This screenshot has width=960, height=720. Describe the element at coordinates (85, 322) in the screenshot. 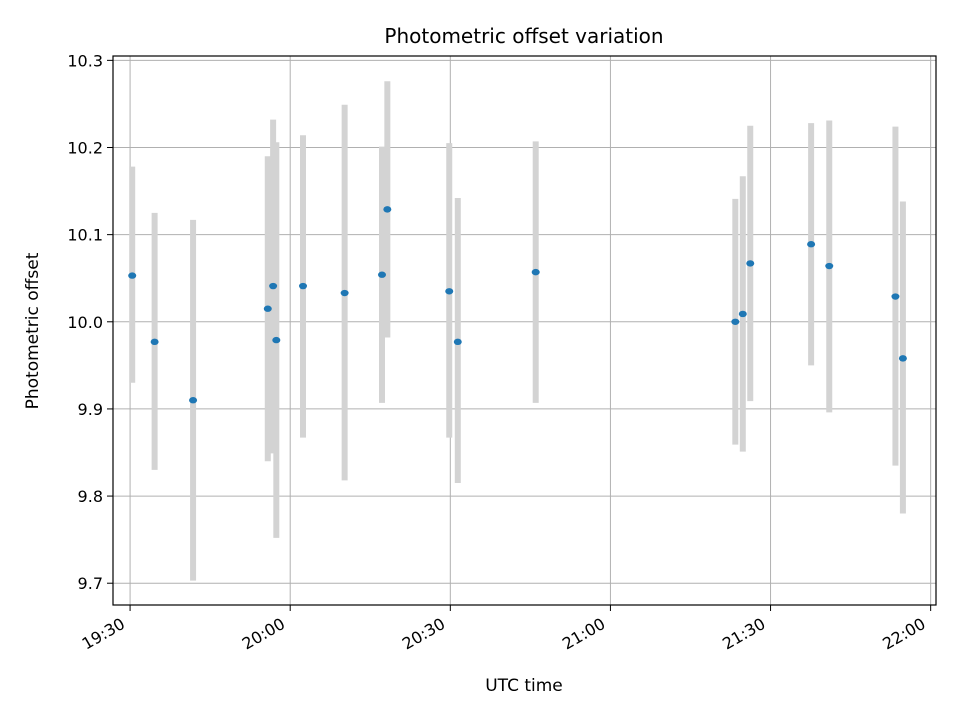

I see `y-tick-label: 10.0` at that location.